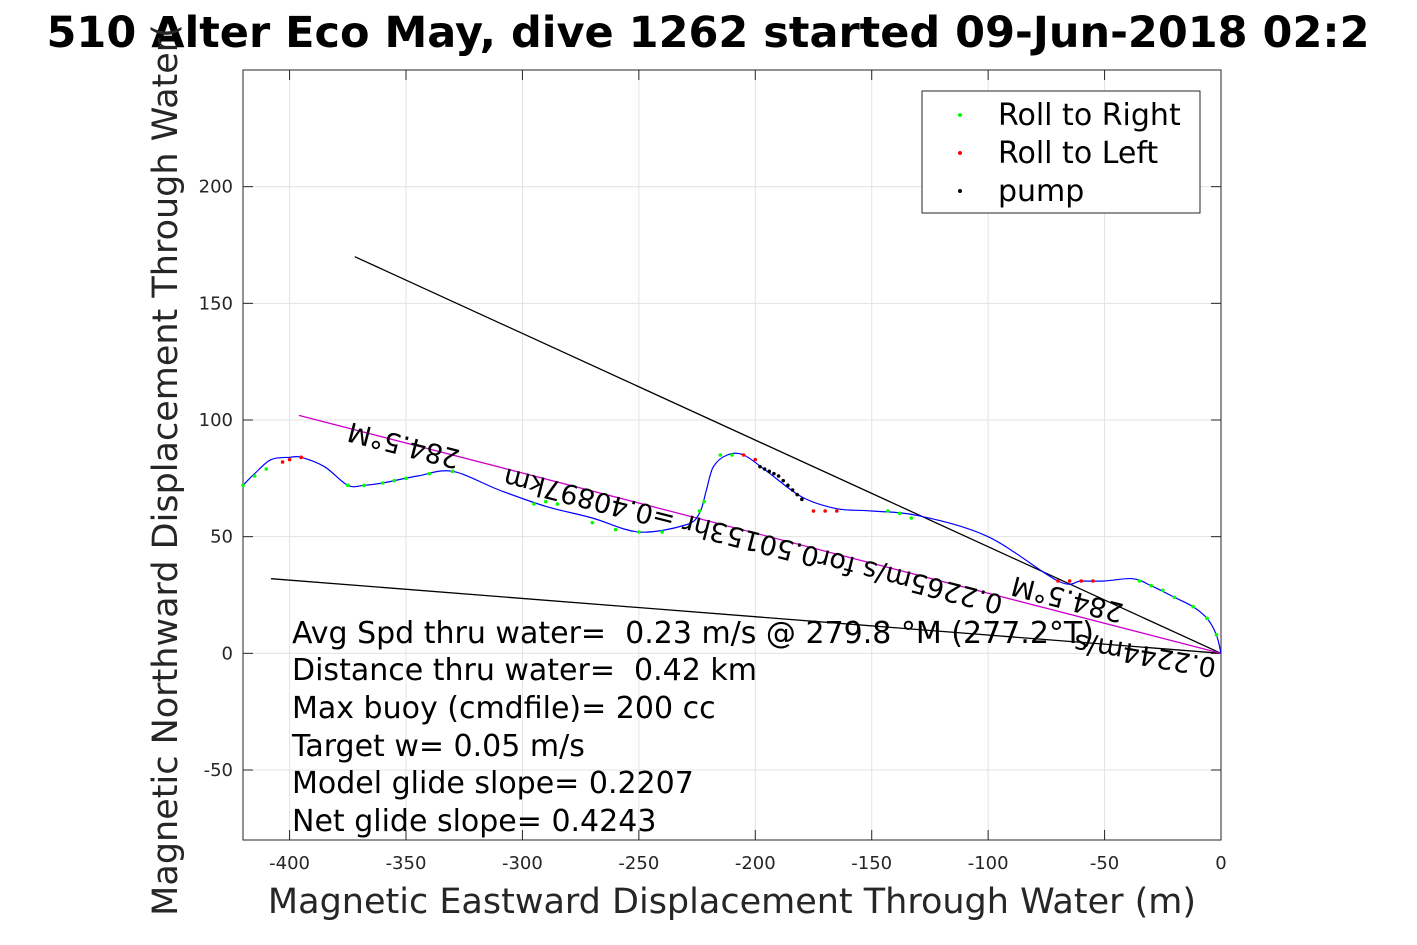  Describe the element at coordinates (960, 153) in the screenshot. I see `legend-marker-roll-left` at that location.